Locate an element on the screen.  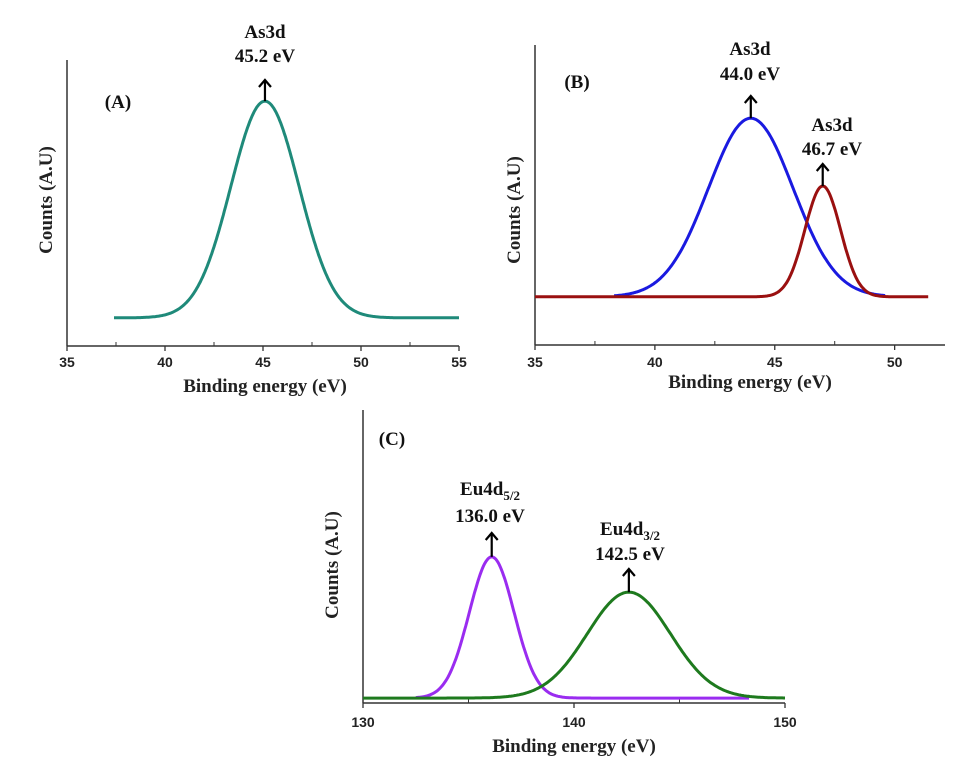
peak-label: Eu4d5/2 is located at coordinates (490, 491).